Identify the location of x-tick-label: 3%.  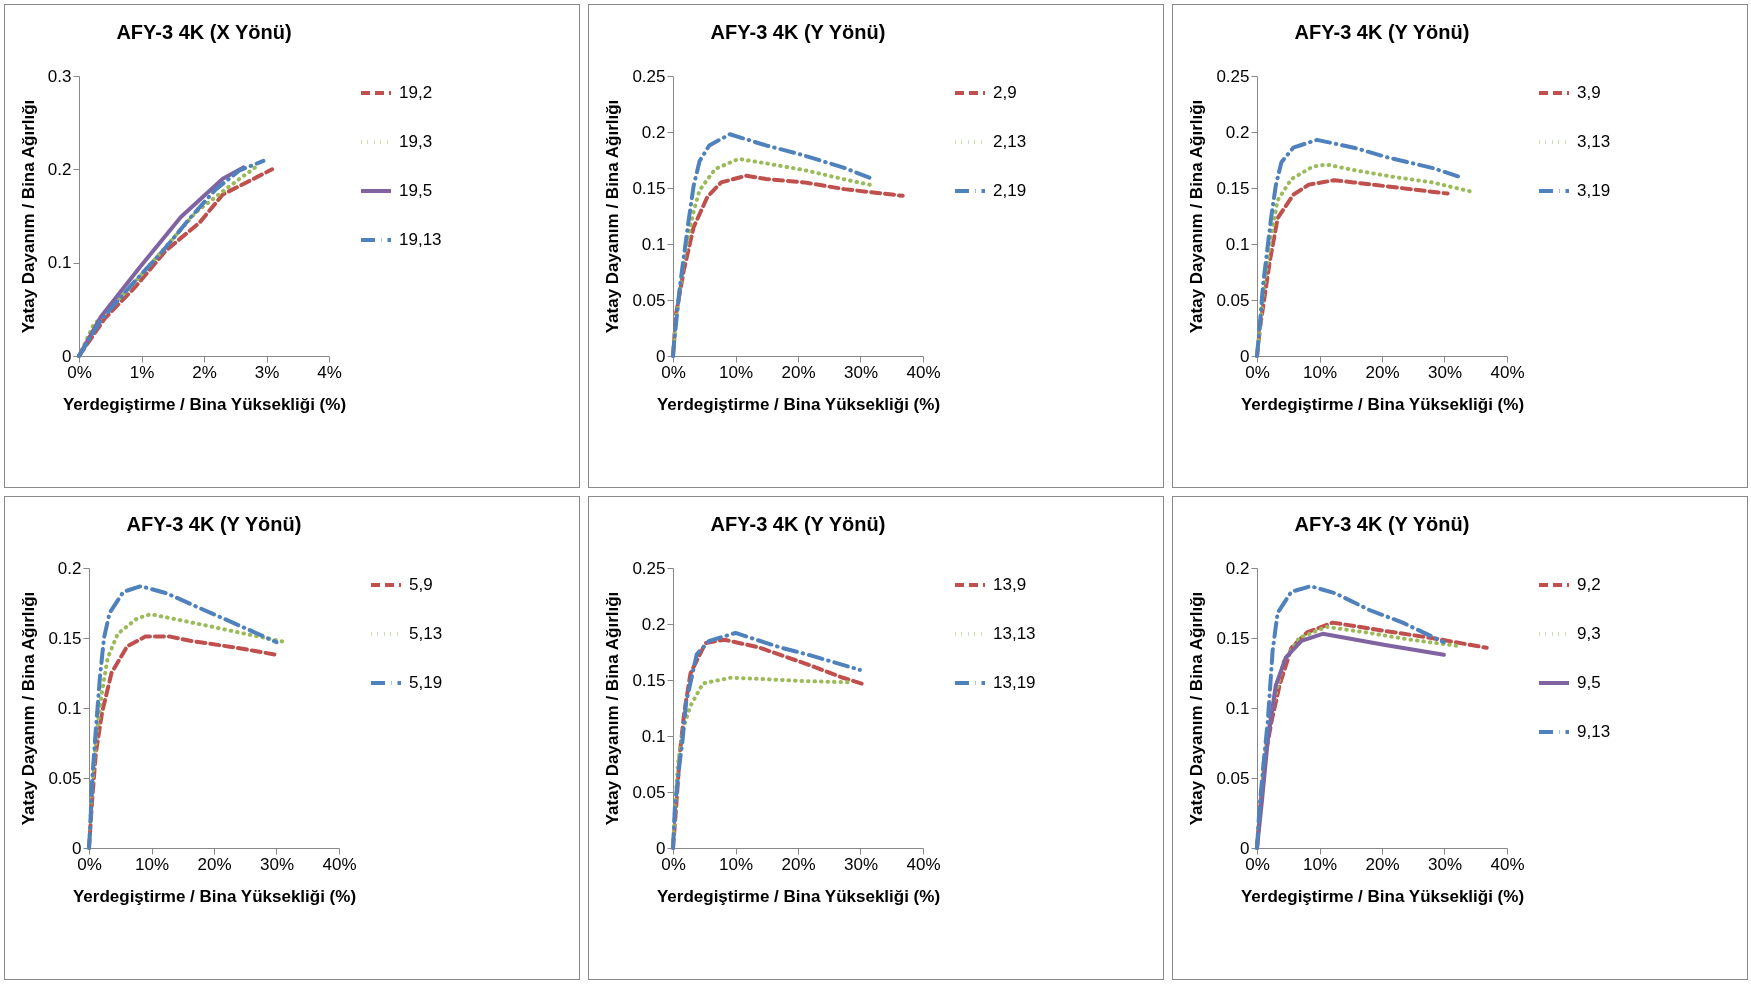
(267, 372).